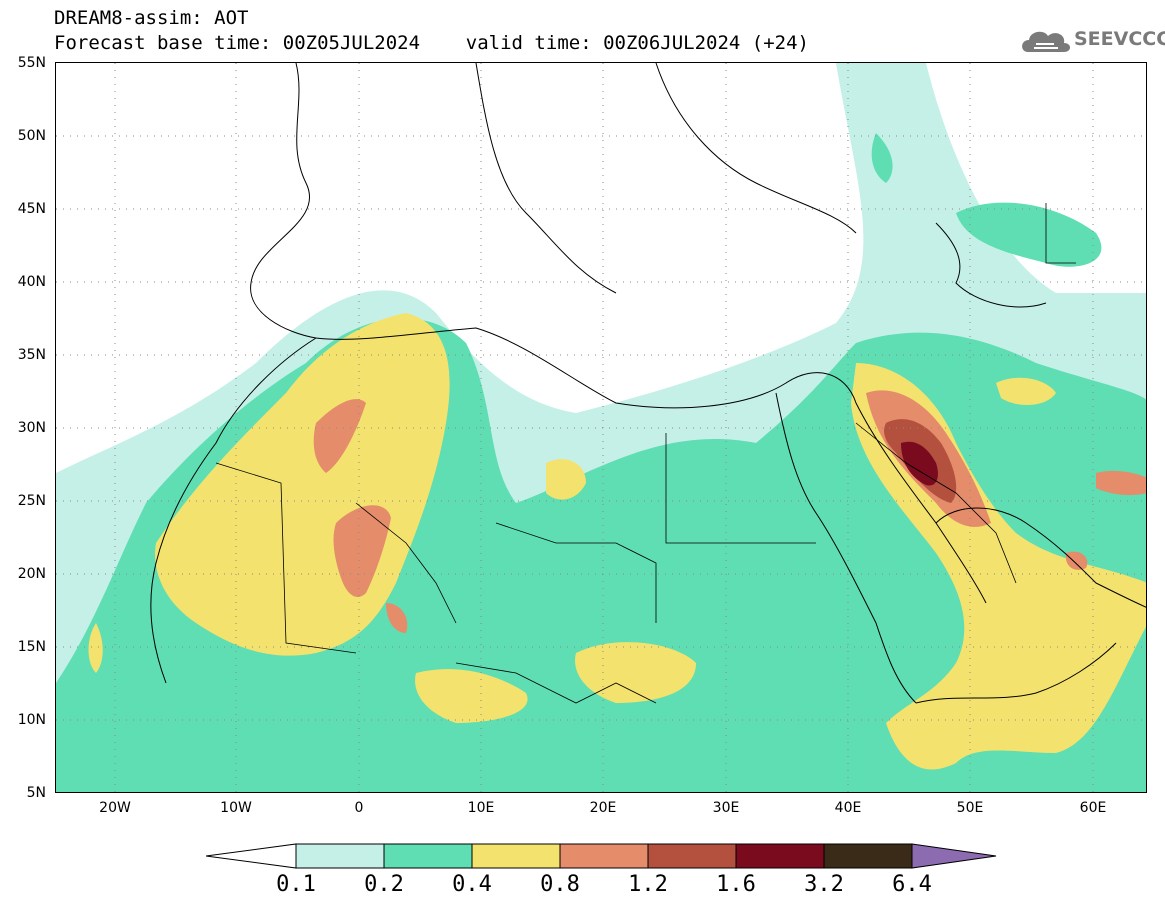  Describe the element at coordinates (251, 856) in the screenshot. I see `colorbar-under-arrow` at that location.